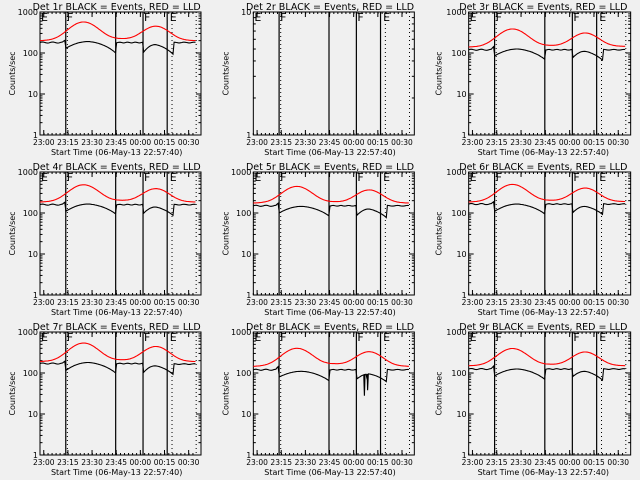 The width and height of the screenshot is (640, 480). Describe the element at coordinates (543, 7) in the screenshot. I see `chart-title: Det 3r BLACK = Events, RED = LLD` at that location.